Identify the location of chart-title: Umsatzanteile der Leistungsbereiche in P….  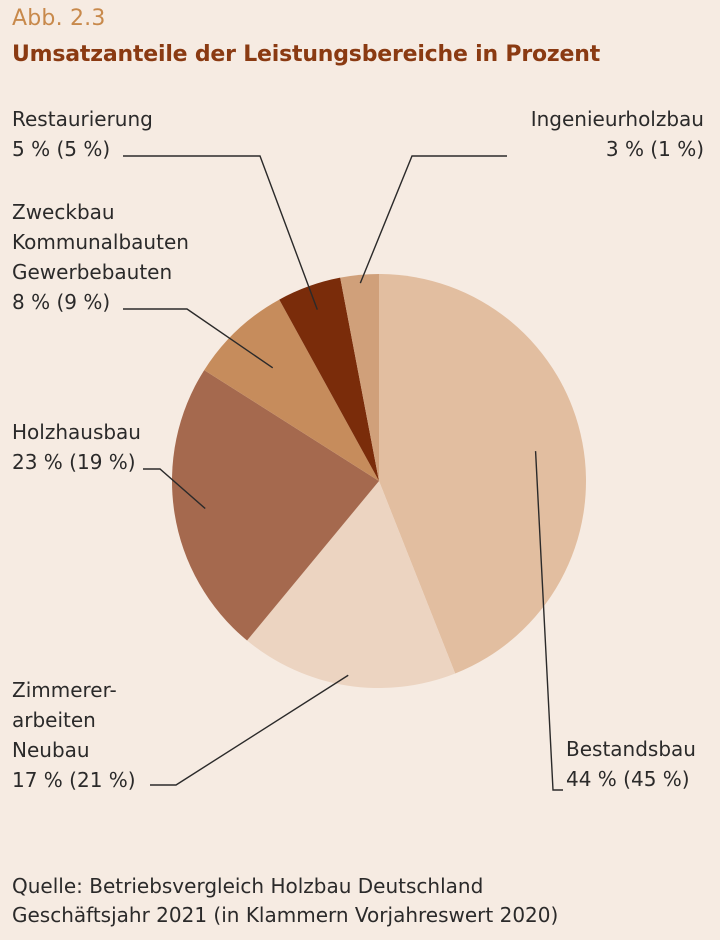
(306, 54).